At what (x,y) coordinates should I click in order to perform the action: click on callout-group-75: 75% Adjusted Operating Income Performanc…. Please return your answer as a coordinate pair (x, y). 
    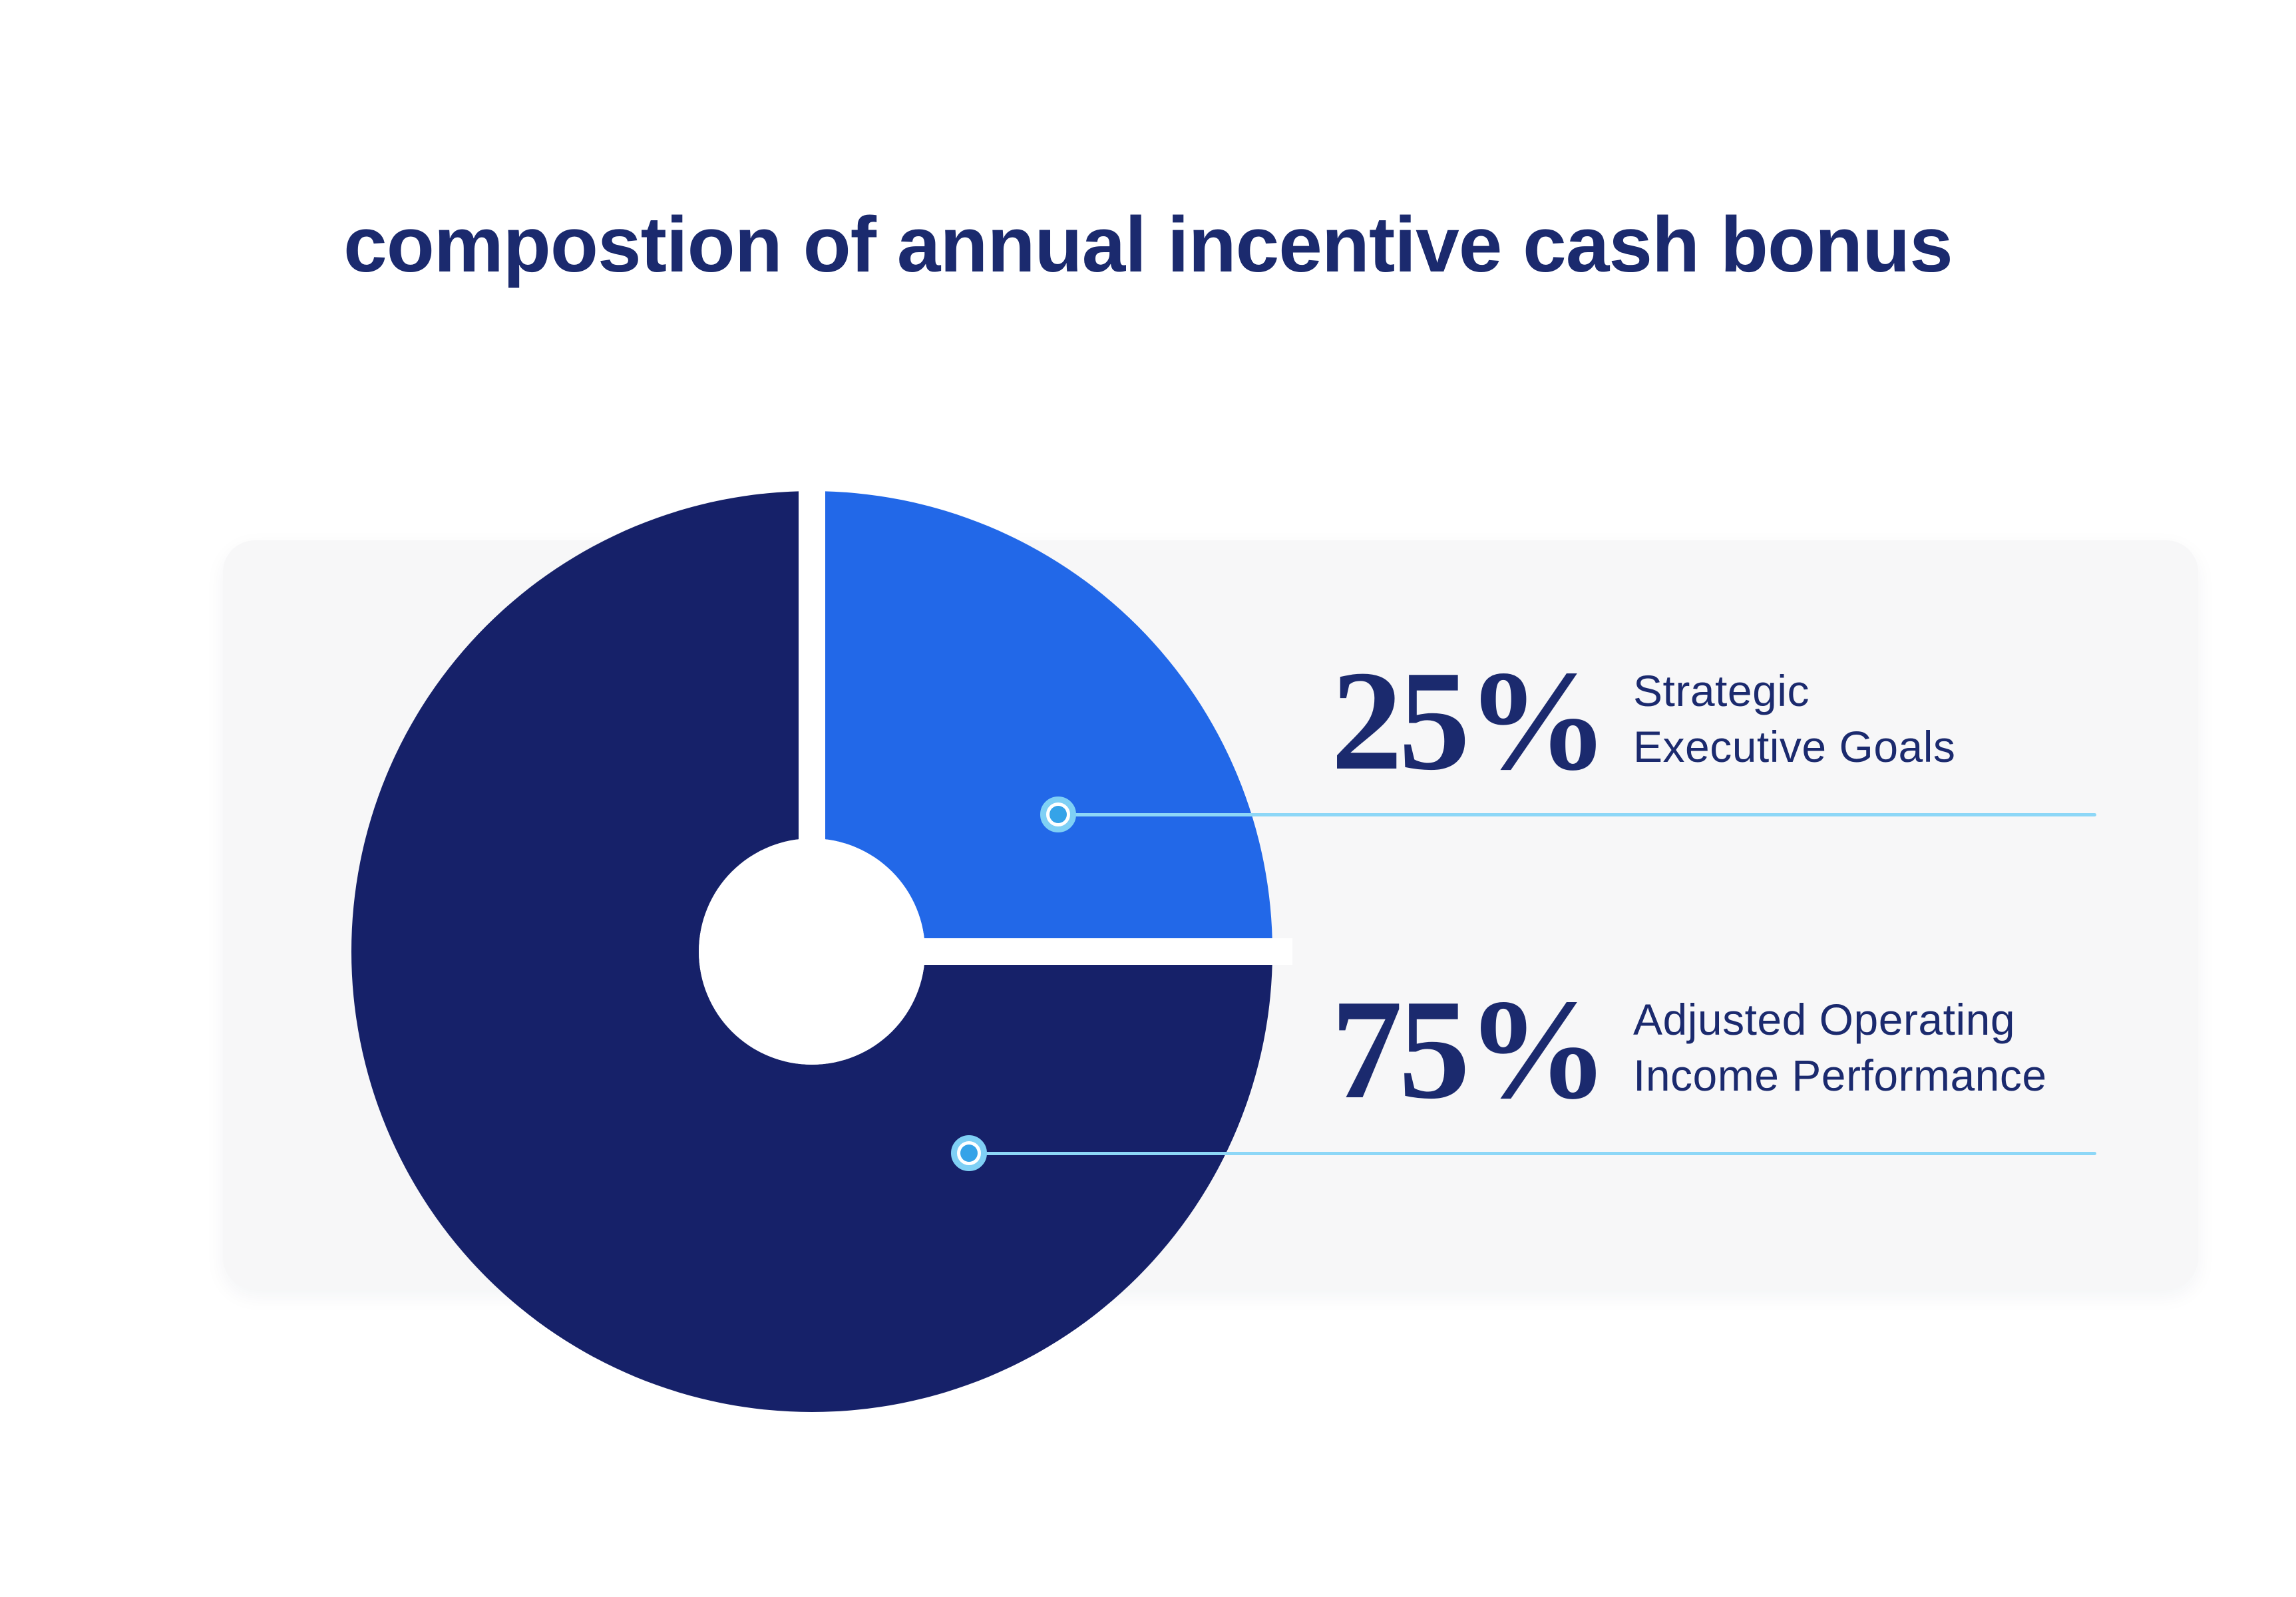
    Looking at the image, I should click on (1689, 1049).